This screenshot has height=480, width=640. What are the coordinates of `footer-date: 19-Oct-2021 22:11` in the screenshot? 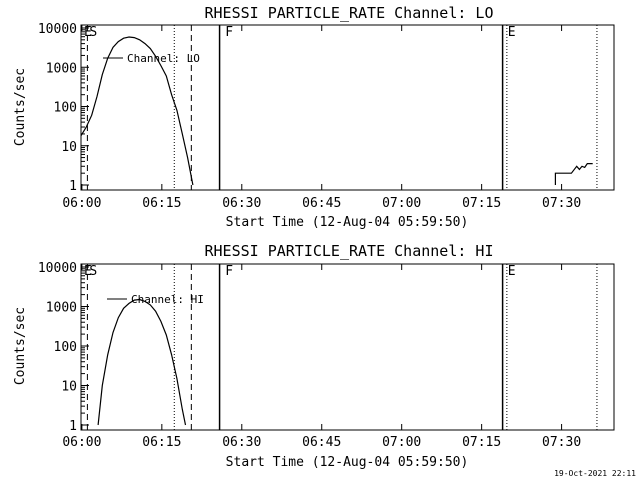 It's located at (595, 473).